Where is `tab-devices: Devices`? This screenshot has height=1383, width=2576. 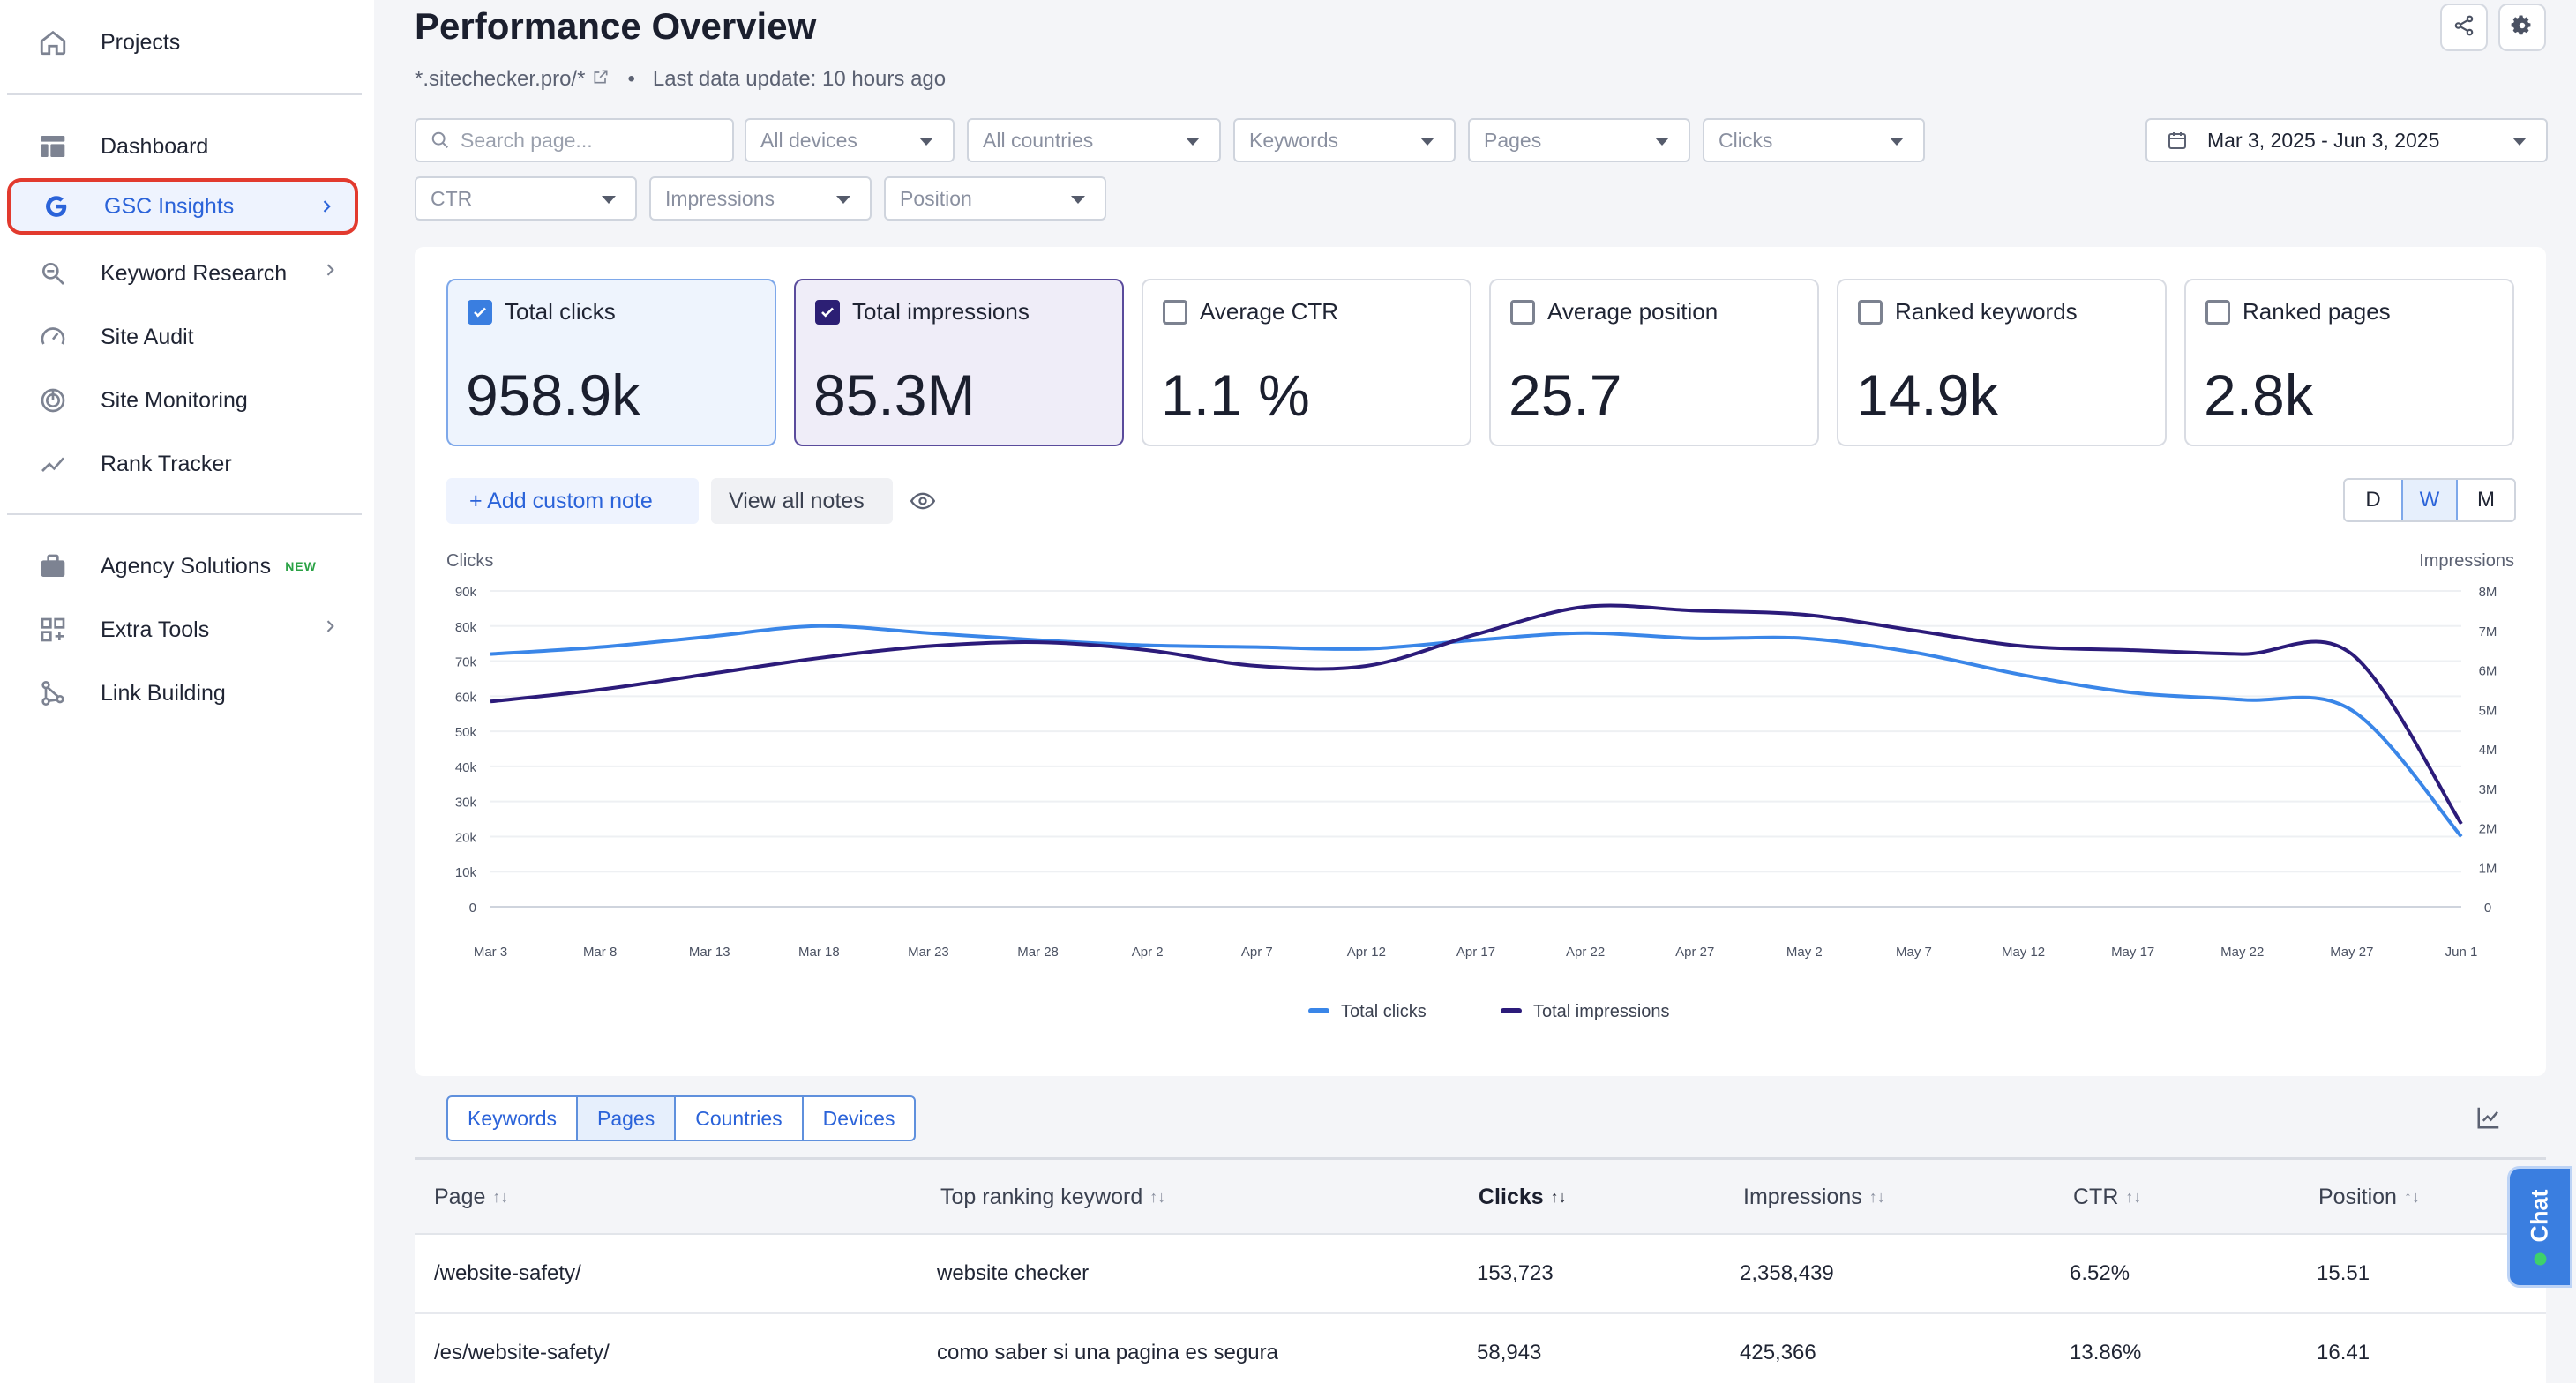
tab-devices: Devices is located at coordinates (859, 1118).